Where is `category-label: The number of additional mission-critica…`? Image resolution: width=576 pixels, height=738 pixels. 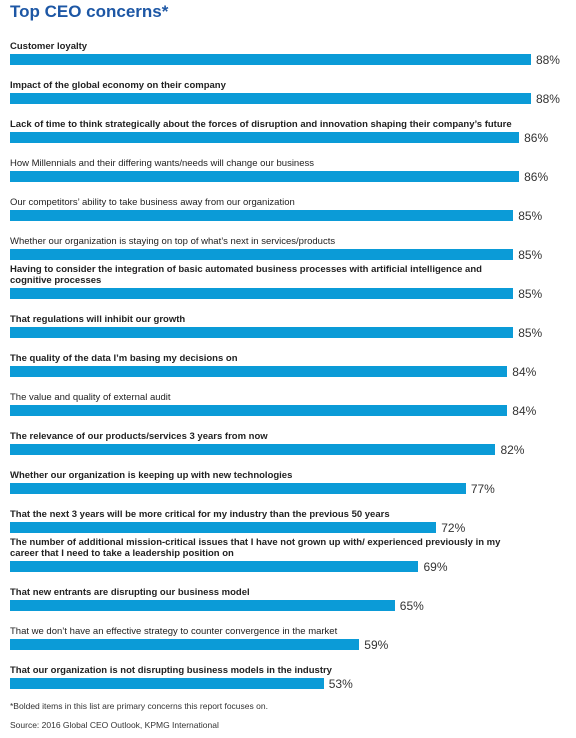
category-label: The number of additional mission-critica… is located at coordinates (255, 548).